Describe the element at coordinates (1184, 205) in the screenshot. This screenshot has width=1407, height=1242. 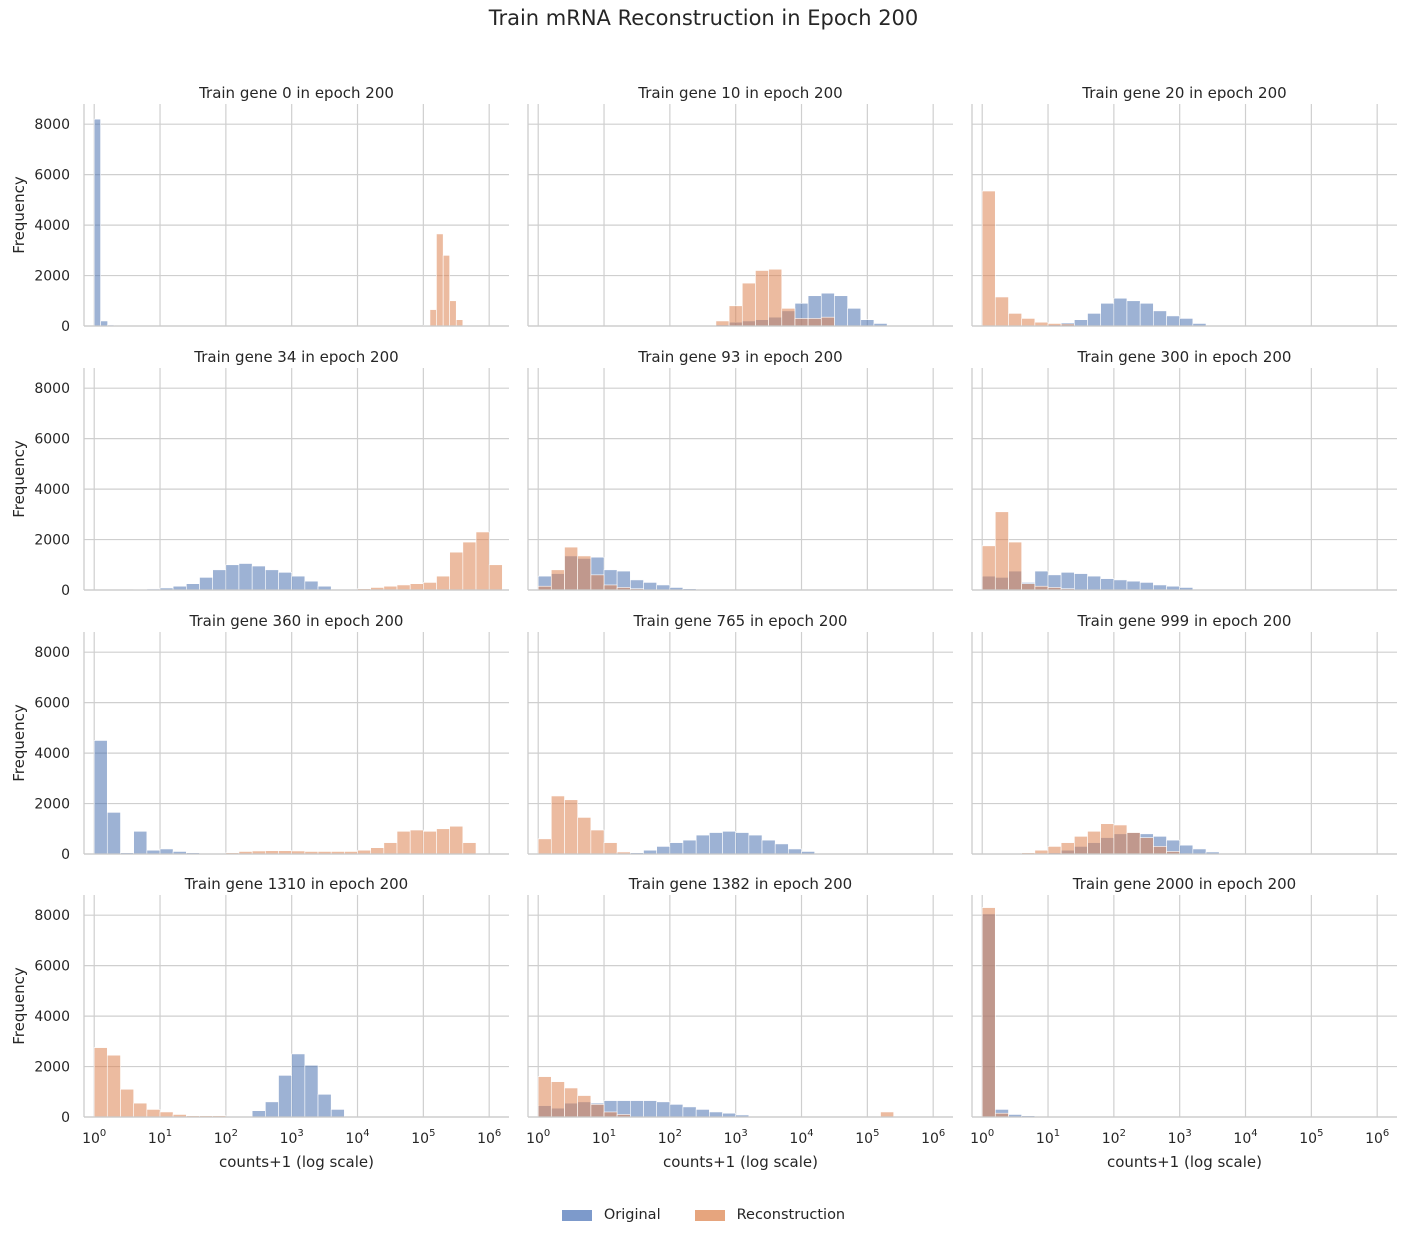
I see `panel-gene-2: Train gene 20 in epoch 200` at that location.